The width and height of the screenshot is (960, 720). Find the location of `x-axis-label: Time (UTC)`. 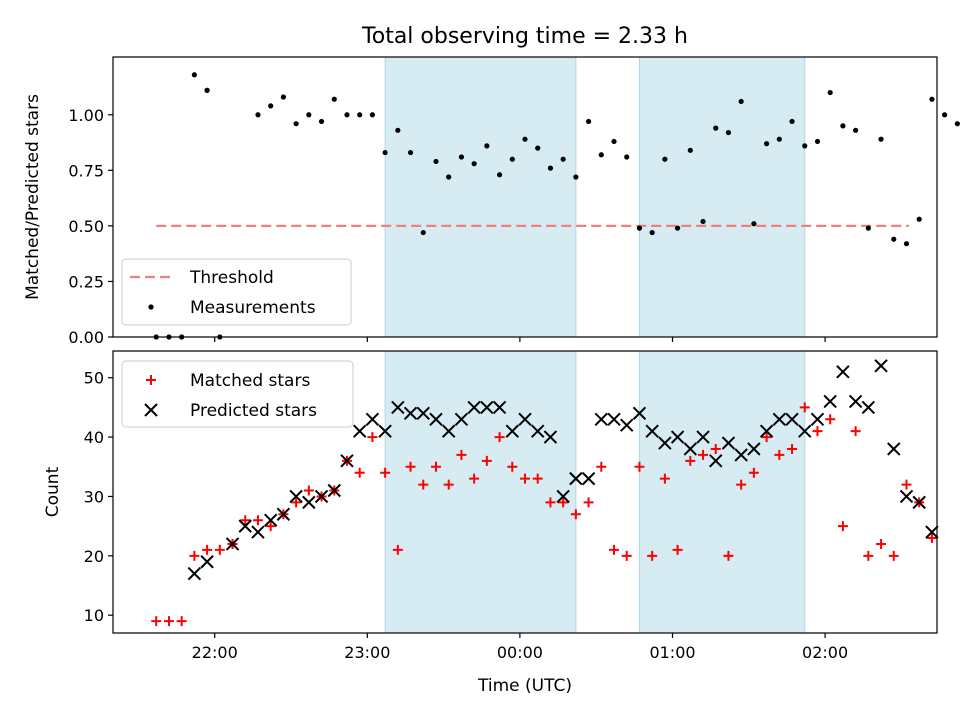

x-axis-label: Time (UTC) is located at coordinates (524, 686).